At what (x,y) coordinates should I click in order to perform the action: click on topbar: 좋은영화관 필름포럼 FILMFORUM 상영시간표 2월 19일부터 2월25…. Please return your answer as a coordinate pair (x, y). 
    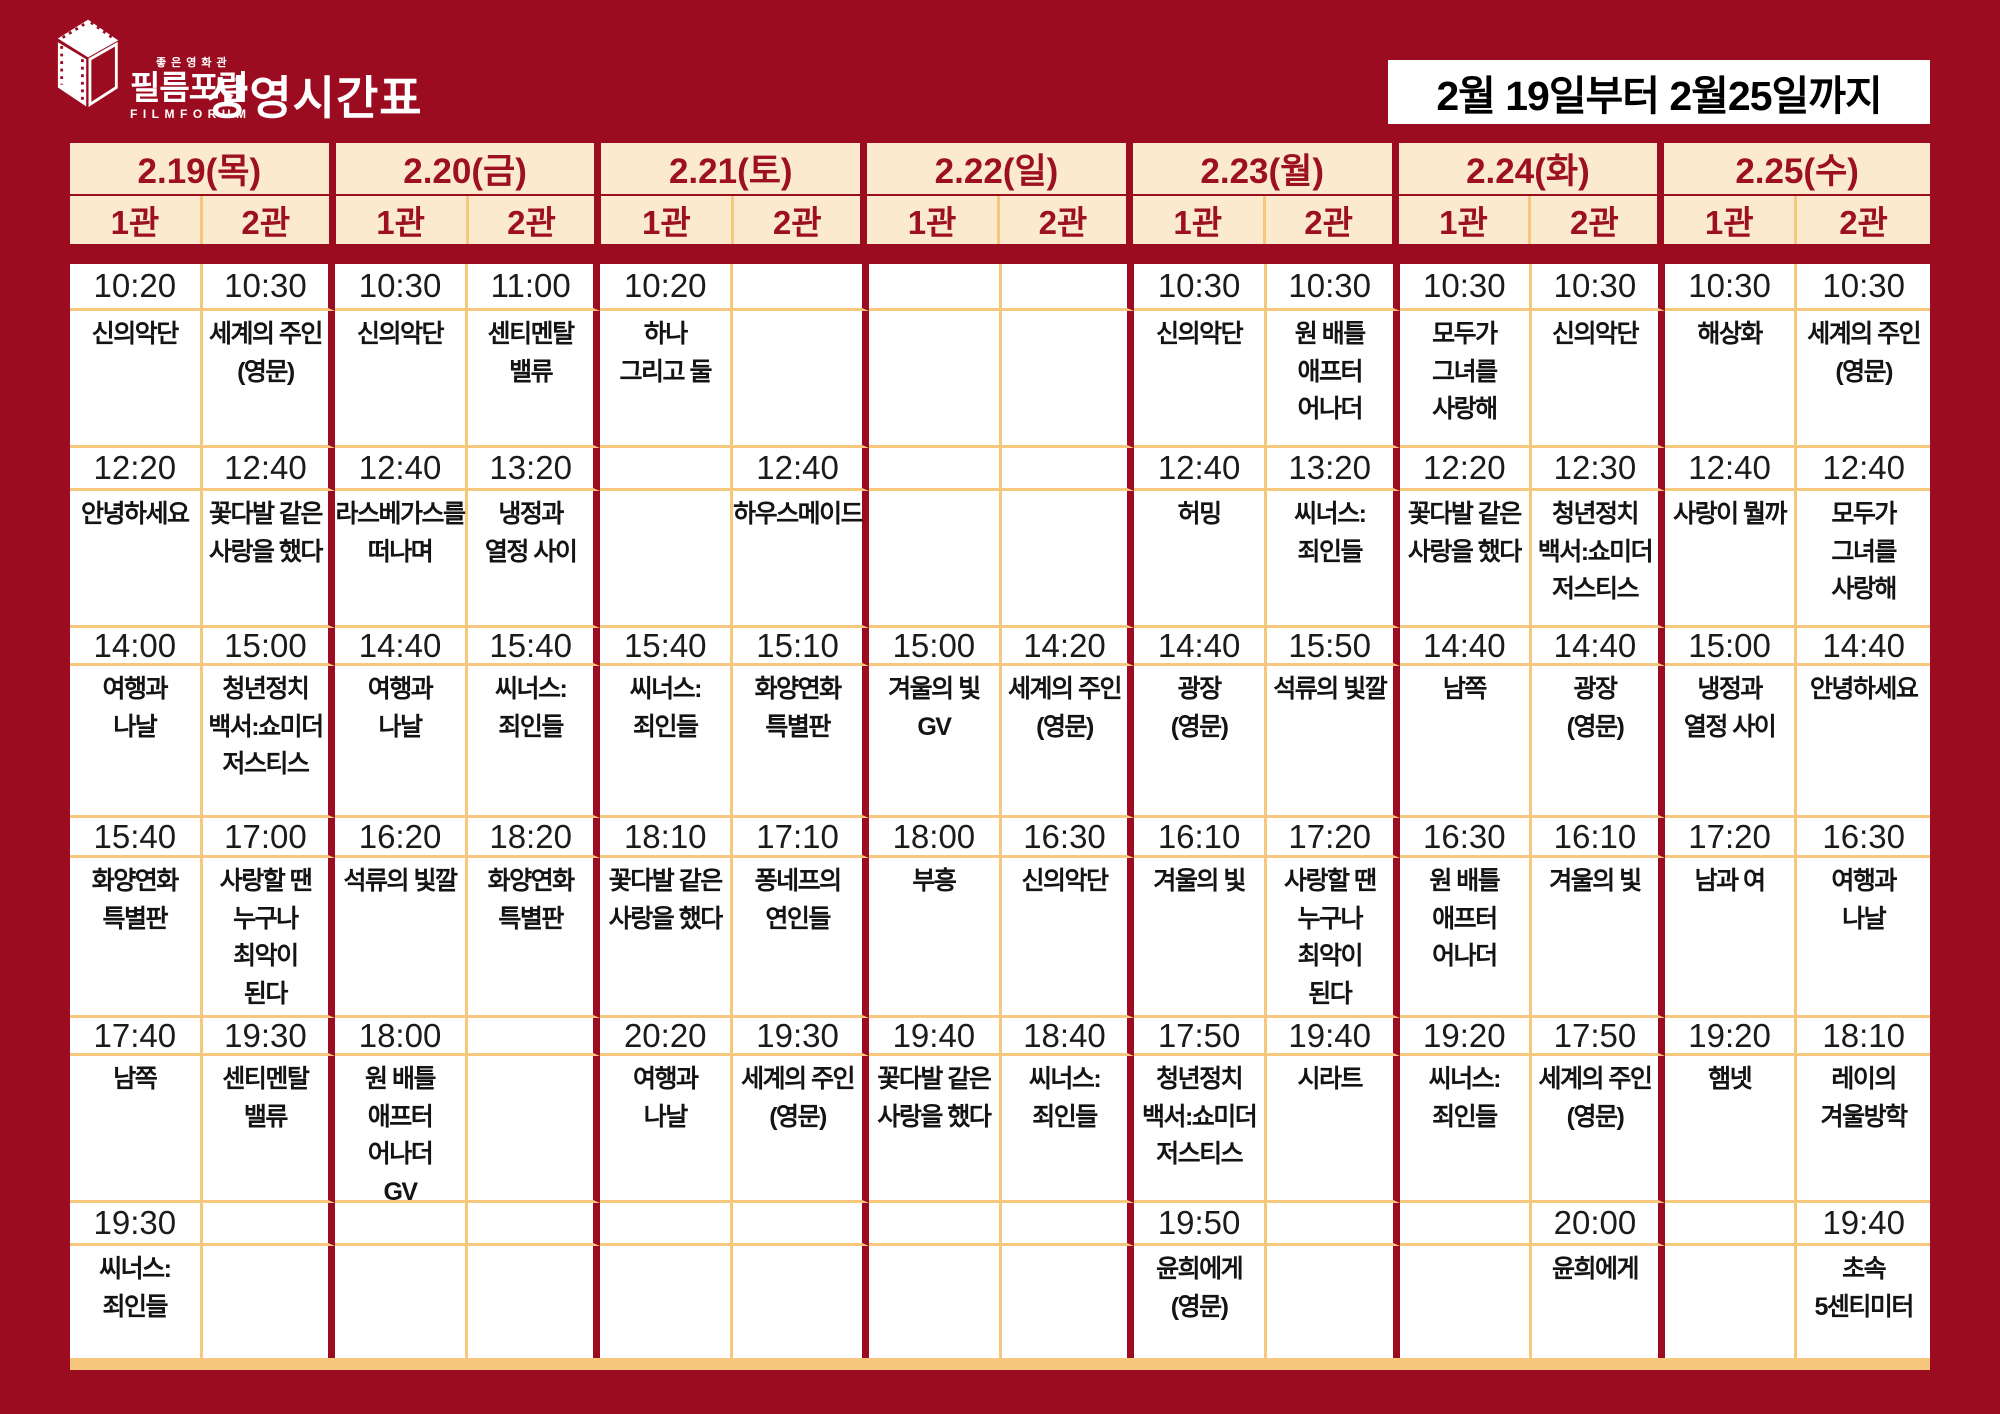
    Looking at the image, I should click on (1000, 71).